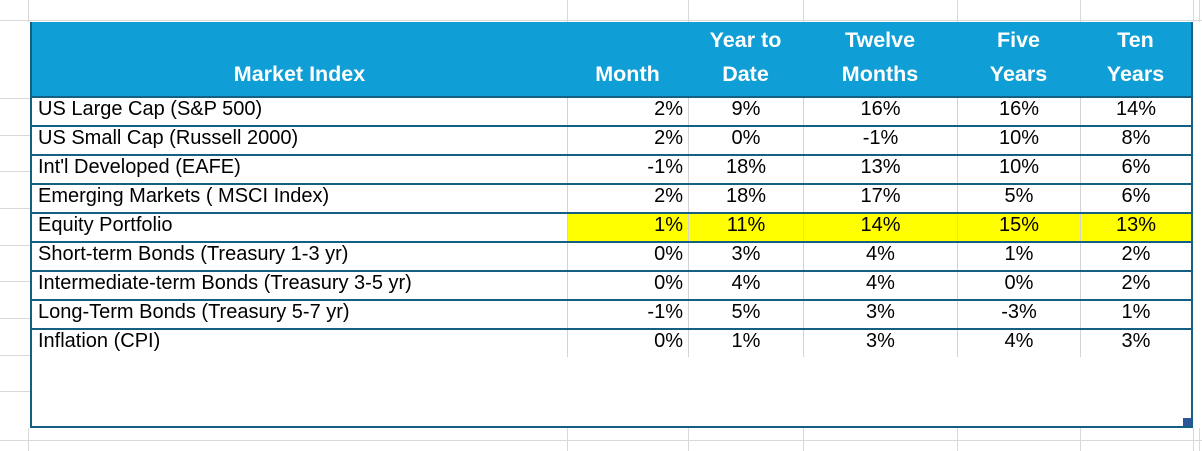 This screenshot has height=451, width=1202. What do you see at coordinates (1018, 227) in the screenshot?
I see `value-cell: 15%` at bounding box center [1018, 227].